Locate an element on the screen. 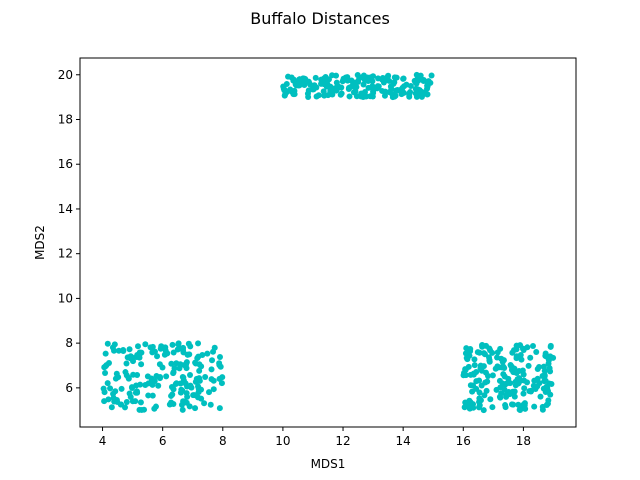 Image resolution: width=640 pixels, height=480 pixels. x-tick-label: 14 is located at coordinates (403, 441).